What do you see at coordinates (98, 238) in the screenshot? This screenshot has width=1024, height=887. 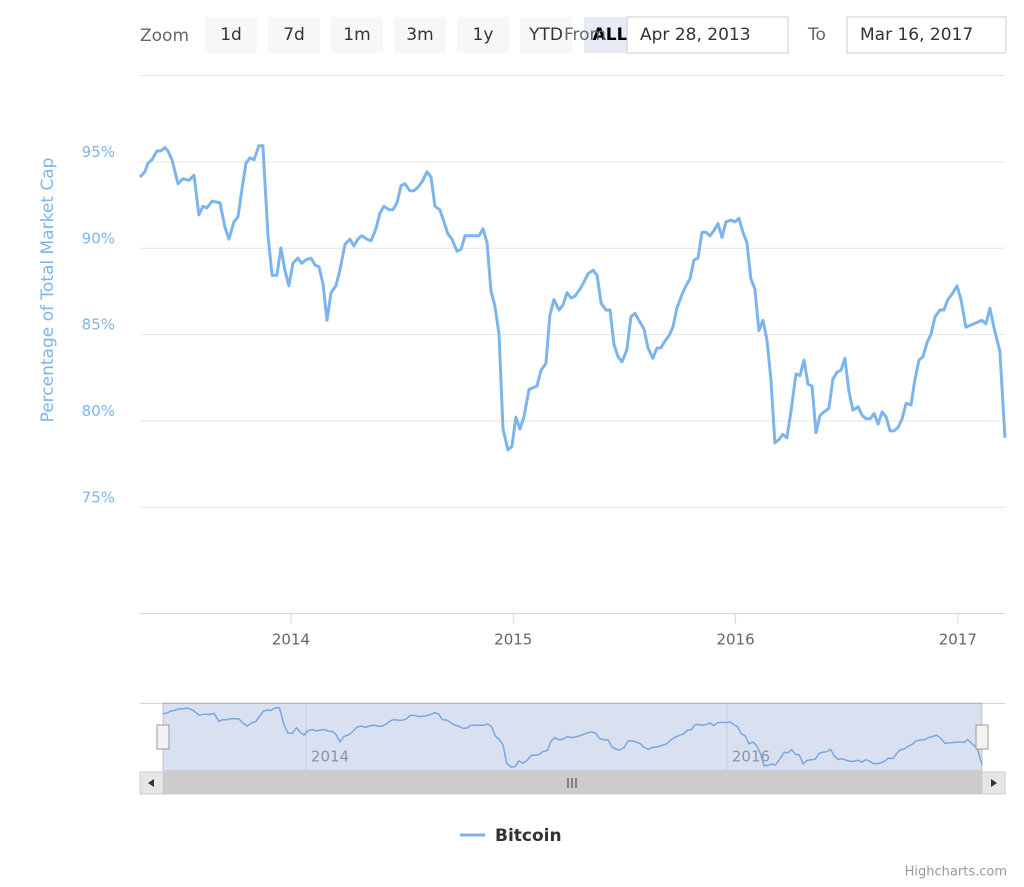 I see `y-tick-label: 90%` at bounding box center [98, 238].